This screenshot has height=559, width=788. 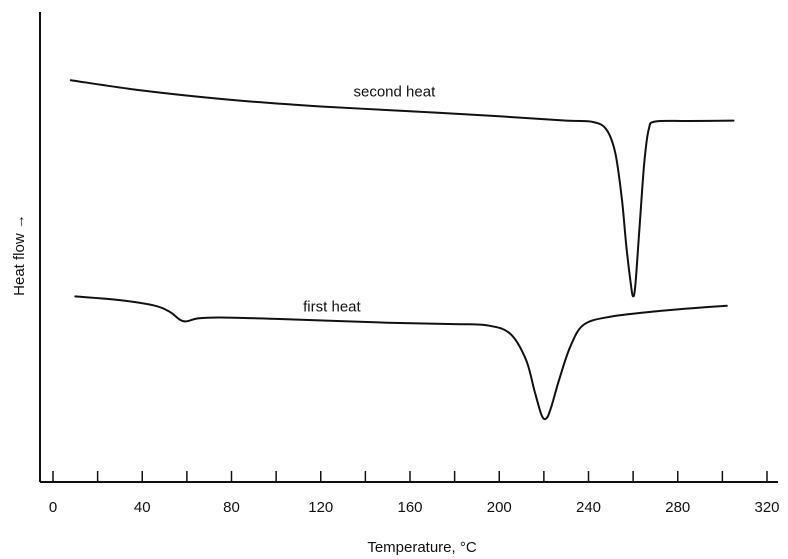 I want to click on series-label-second-heat: second heat, so click(x=395, y=92).